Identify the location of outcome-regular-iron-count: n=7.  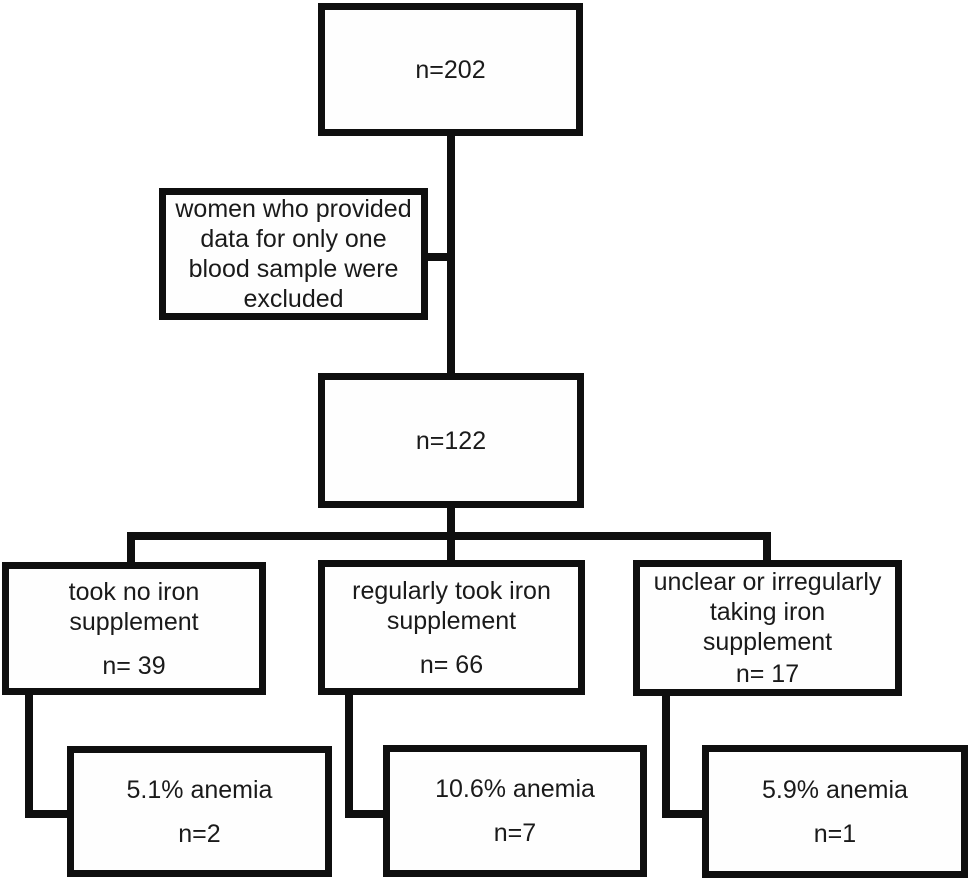
(515, 833).